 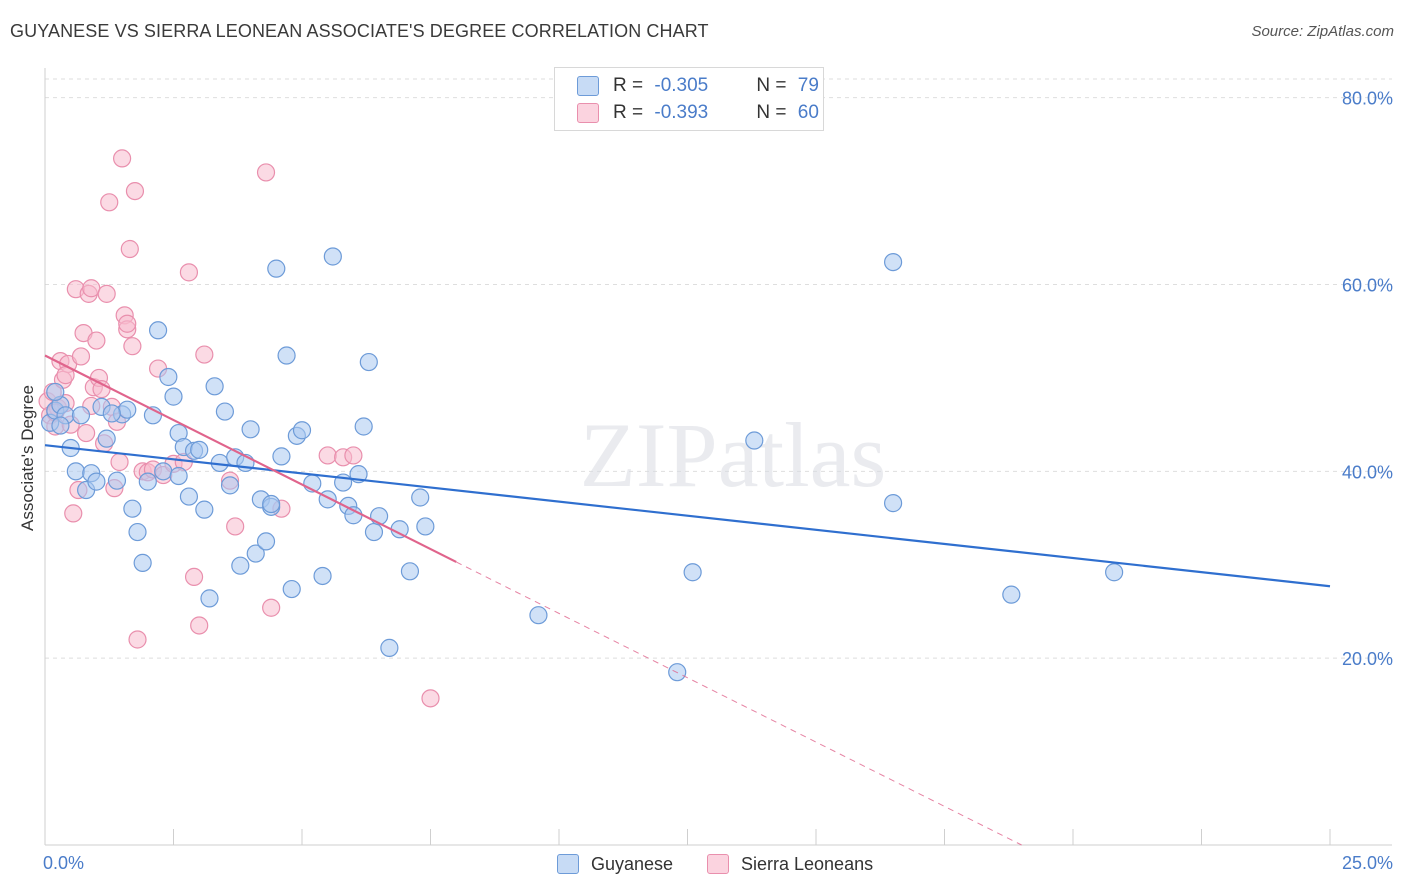 What do you see at coordinates (681, 85) in the screenshot?
I see `legend-r-guyanese: -0.305` at bounding box center [681, 85].